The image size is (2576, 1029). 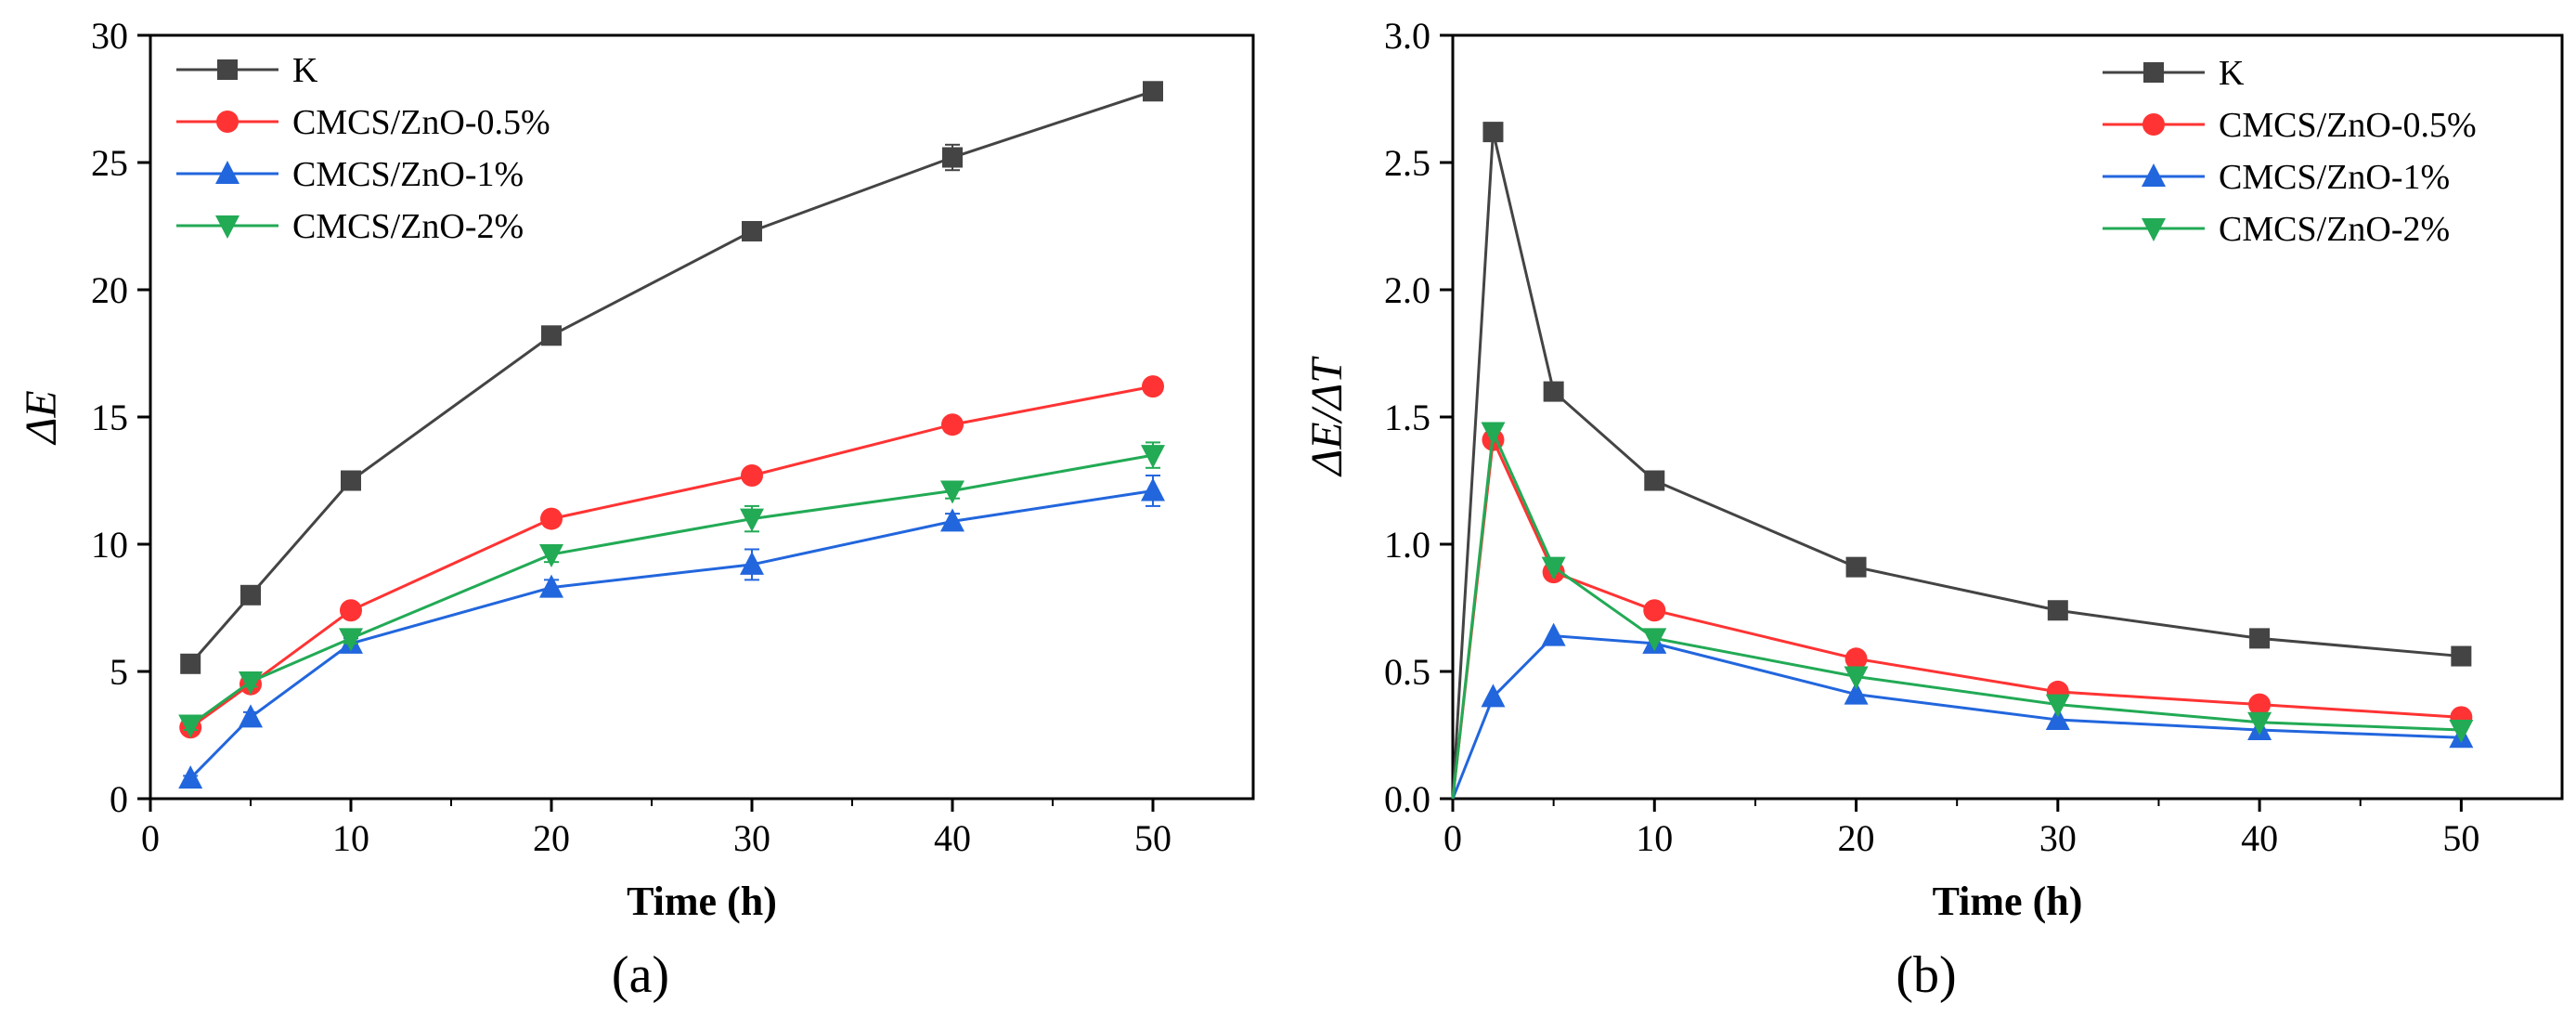 I want to click on y-tick-label: 2.5, so click(x=1407, y=163).